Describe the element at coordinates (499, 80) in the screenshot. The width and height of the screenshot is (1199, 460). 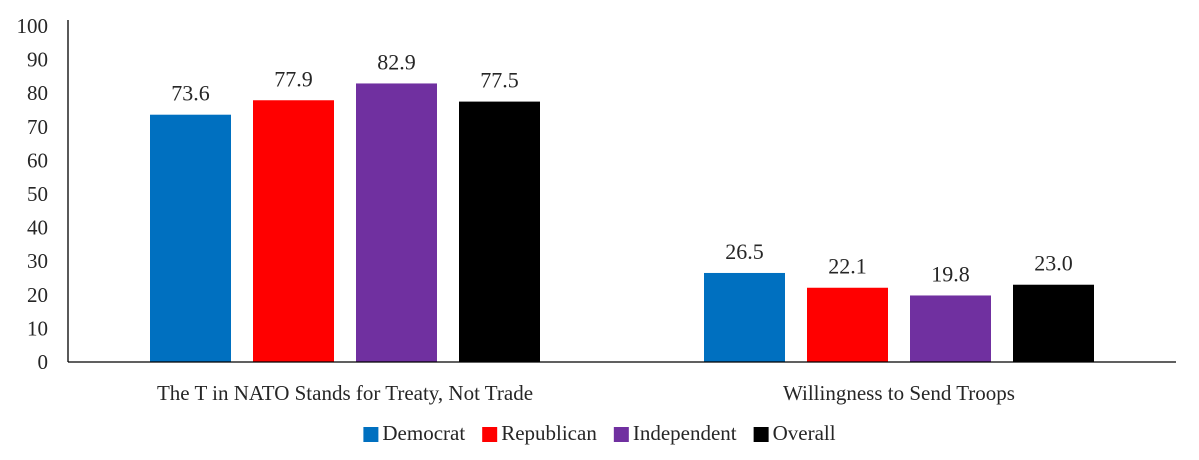
I see `data-label: 77.5` at that location.